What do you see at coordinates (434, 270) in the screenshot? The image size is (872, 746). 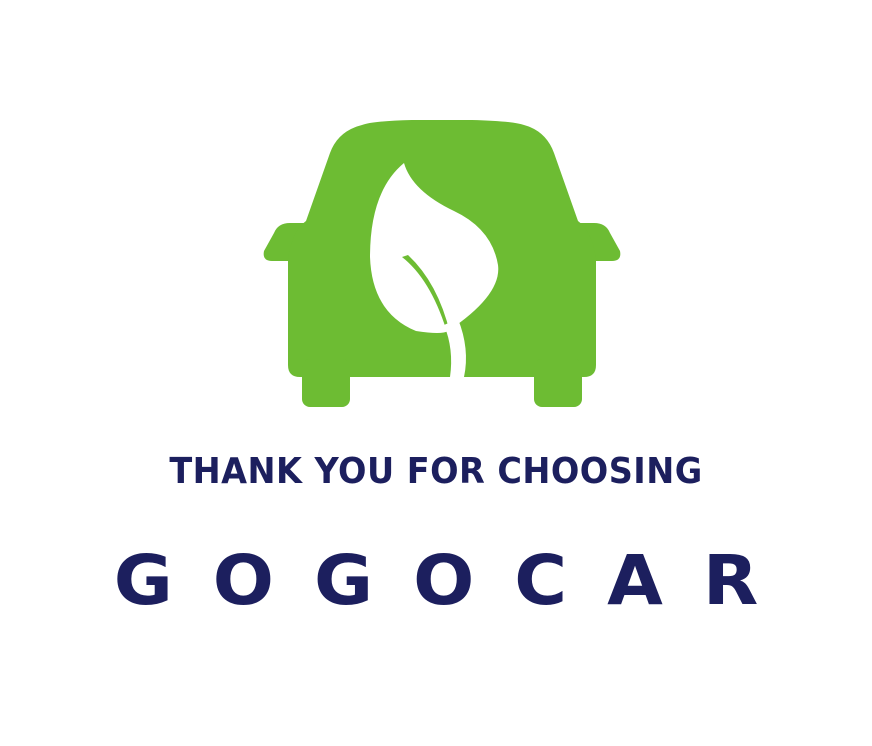 I see `leaf-symbol` at bounding box center [434, 270].